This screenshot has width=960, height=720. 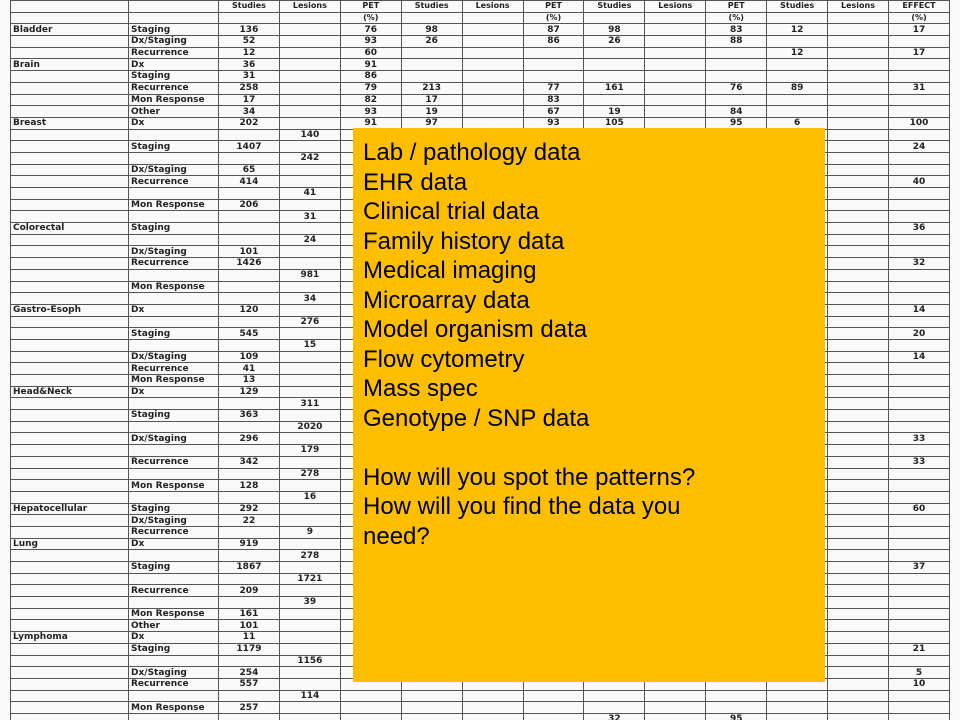 I want to click on data-type-item: Mass spec, so click(x=420, y=388).